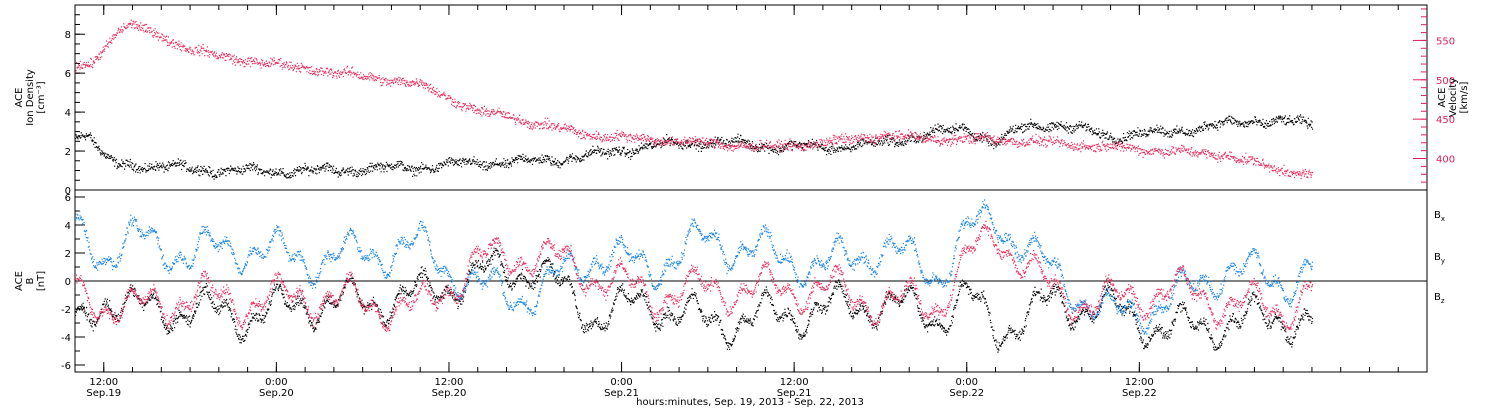 Image resolution: width=1500 pixels, height=410 pixels. What do you see at coordinates (1445, 160) in the screenshot?
I see `velocity-tick-label: 400` at bounding box center [1445, 160].